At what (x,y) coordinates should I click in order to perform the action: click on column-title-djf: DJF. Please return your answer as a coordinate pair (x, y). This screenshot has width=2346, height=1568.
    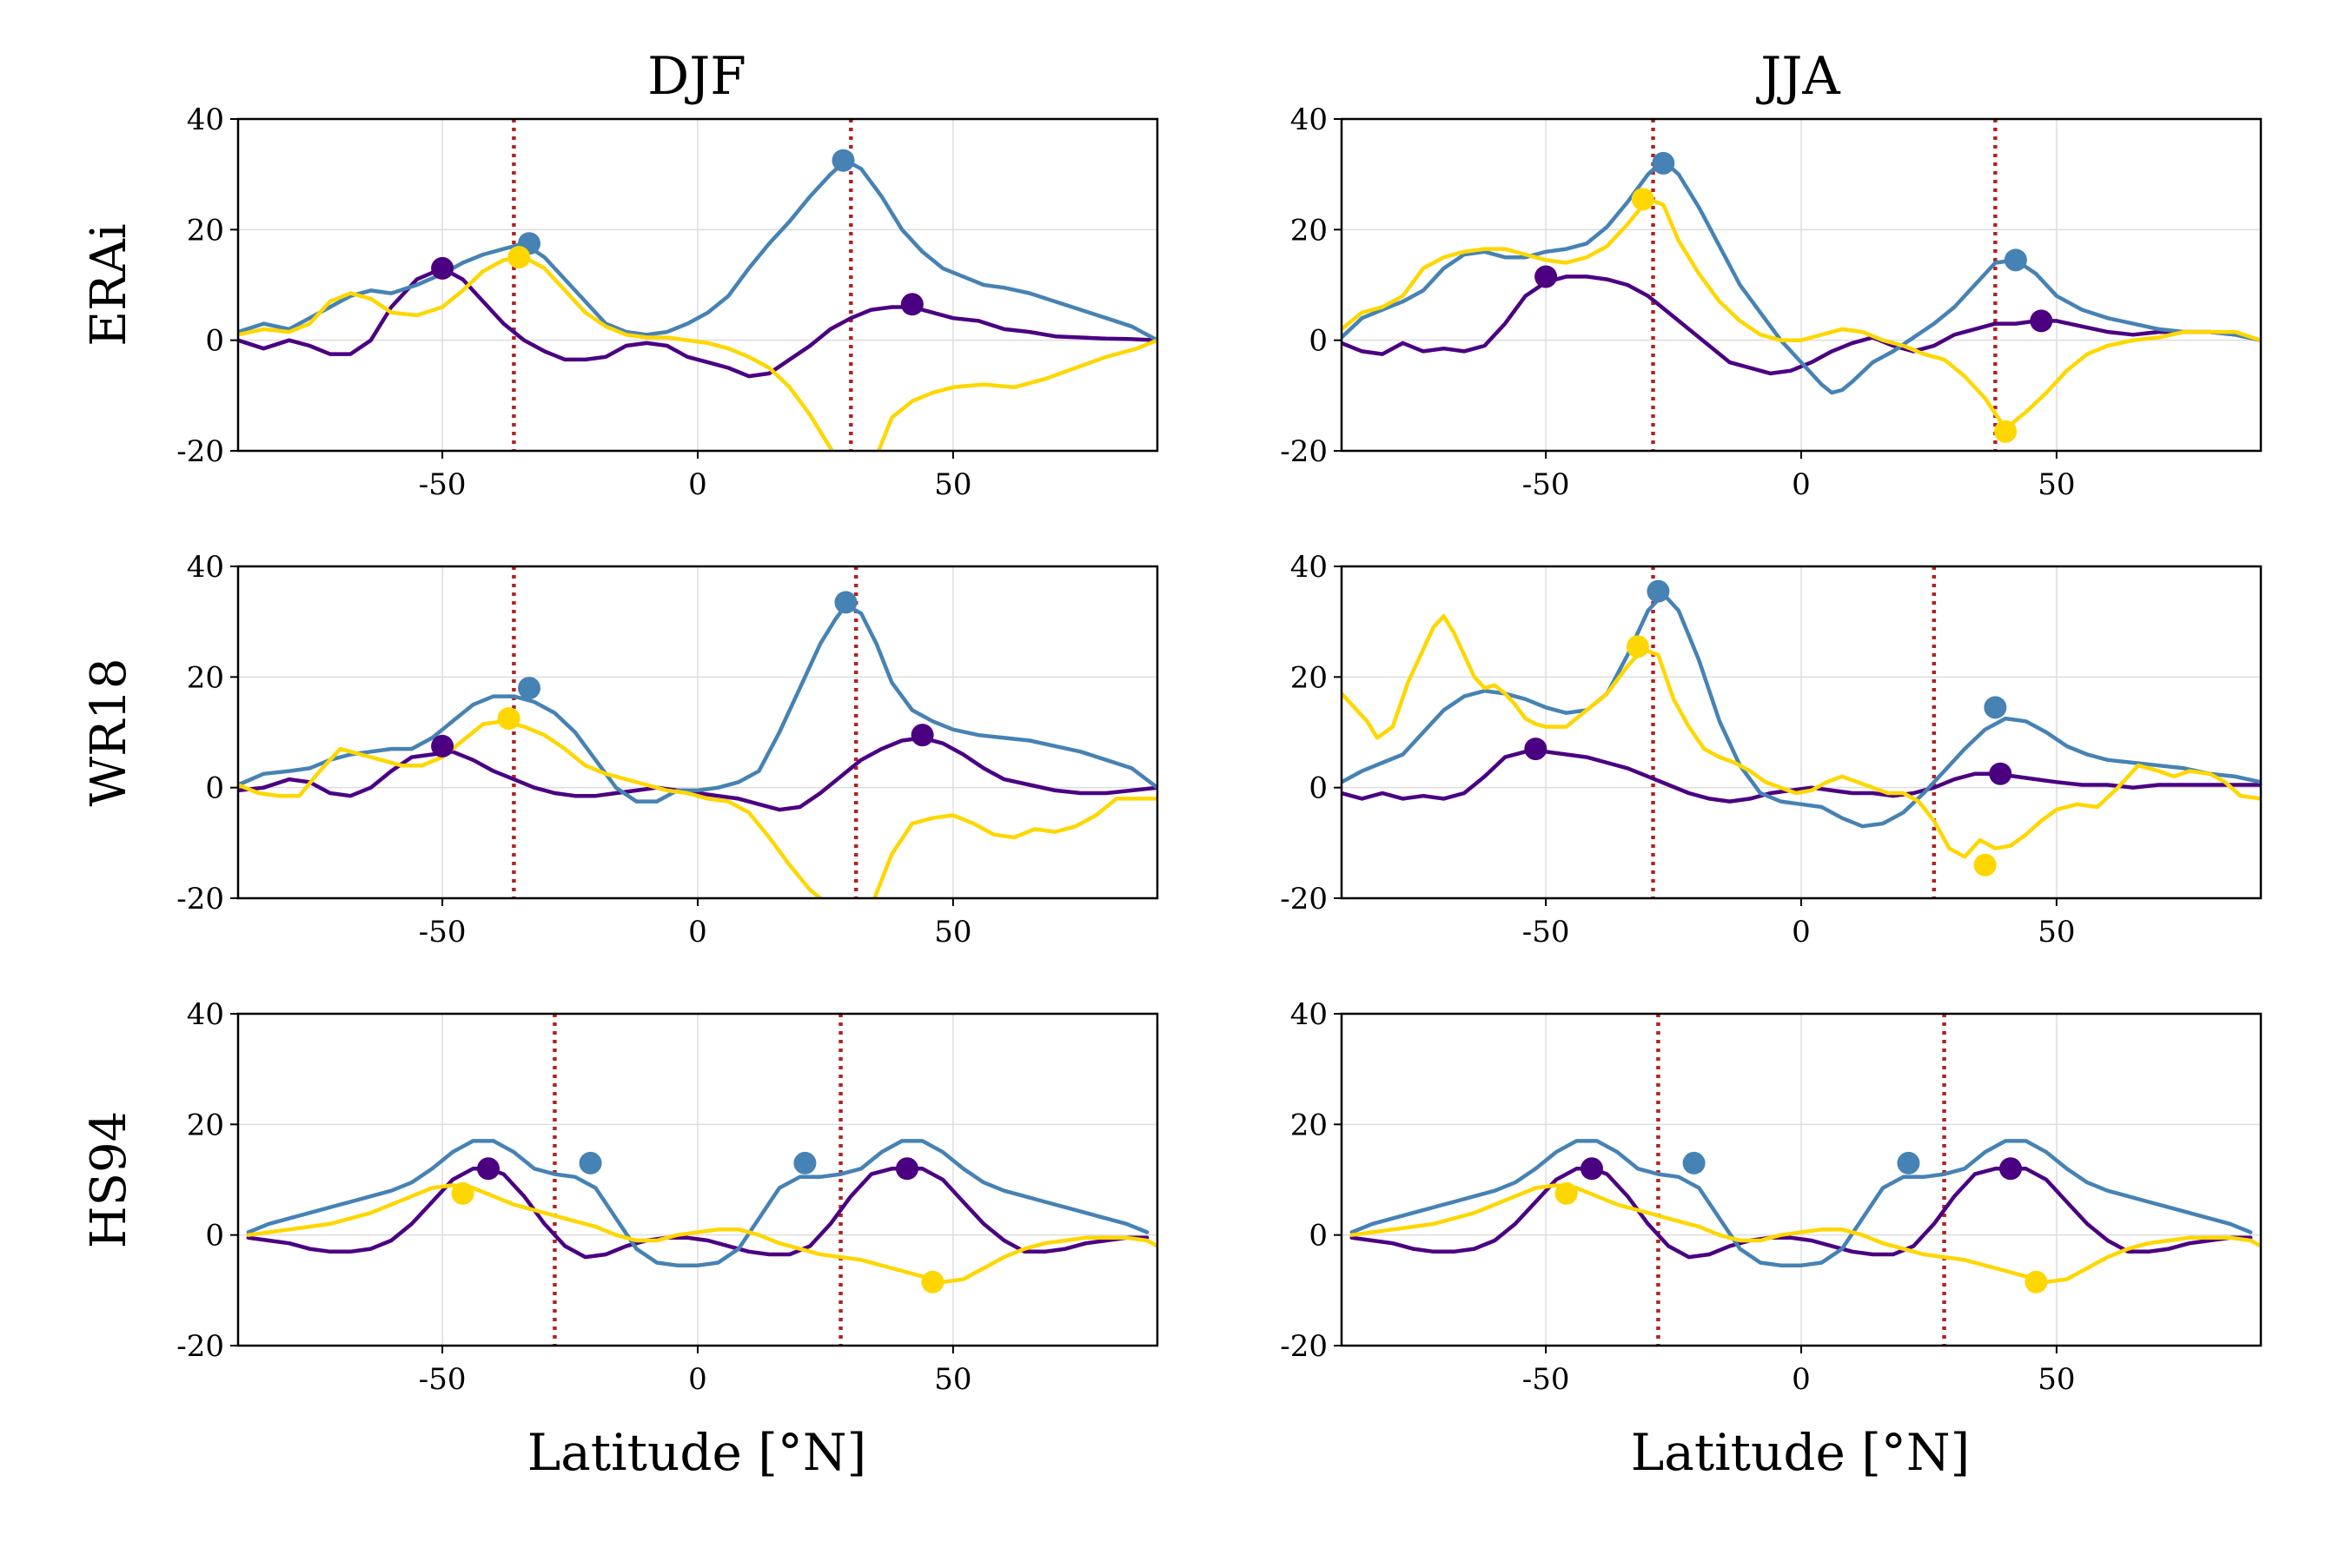
    Looking at the image, I should click on (696, 76).